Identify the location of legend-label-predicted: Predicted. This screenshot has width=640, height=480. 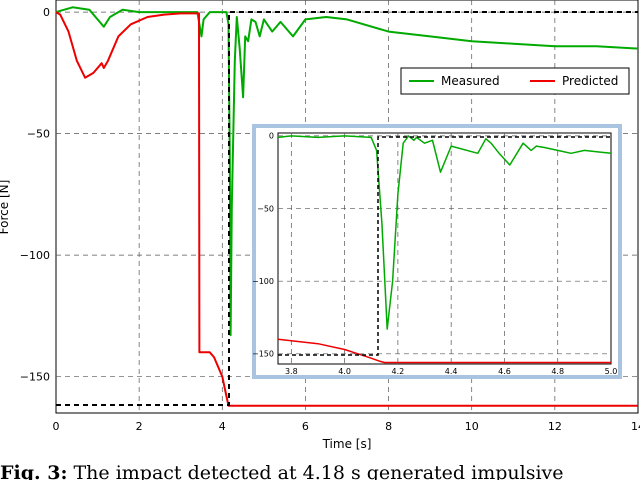
(590, 81).